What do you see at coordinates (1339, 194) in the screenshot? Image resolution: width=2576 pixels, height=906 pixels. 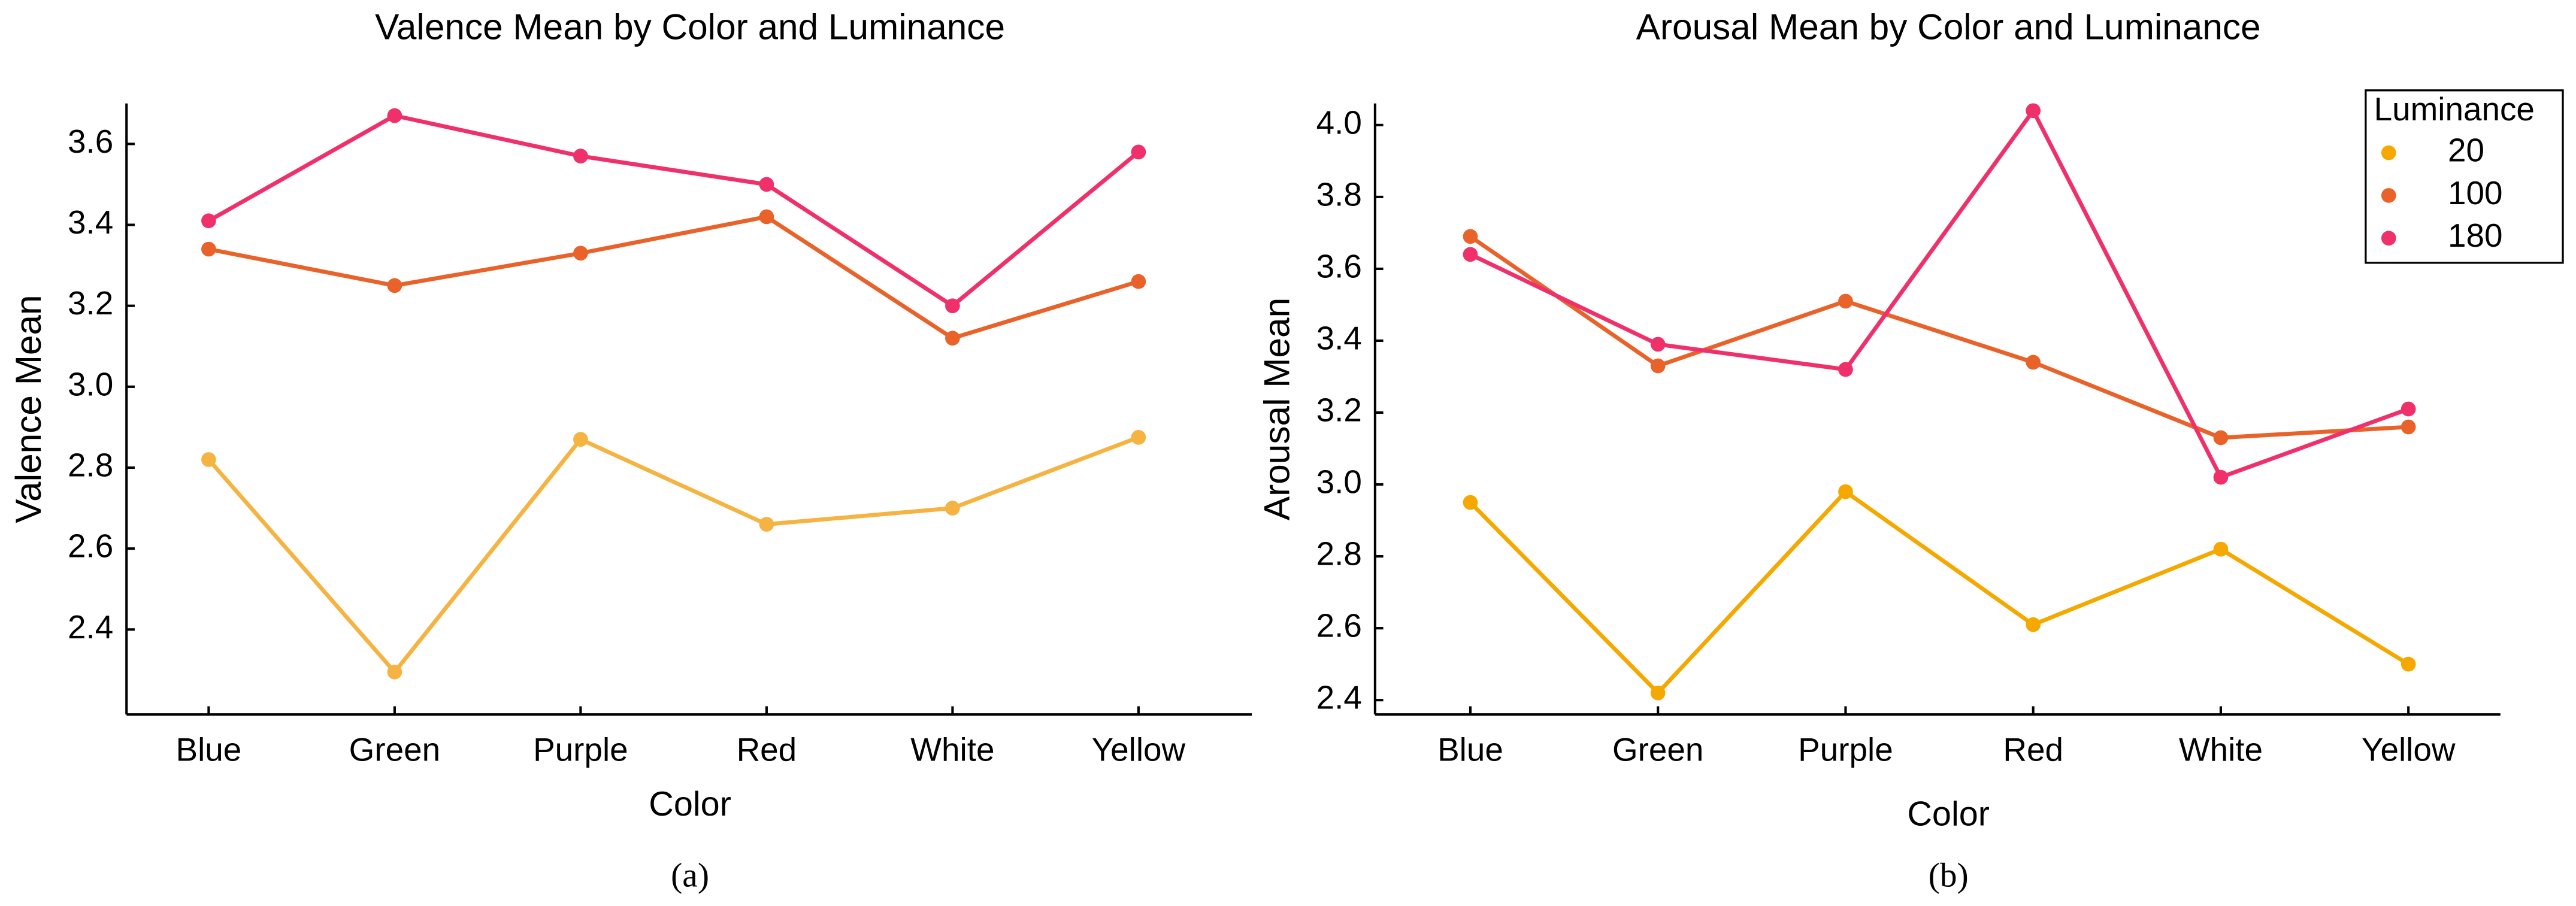 I see `y-tick-label: 3.8` at bounding box center [1339, 194].